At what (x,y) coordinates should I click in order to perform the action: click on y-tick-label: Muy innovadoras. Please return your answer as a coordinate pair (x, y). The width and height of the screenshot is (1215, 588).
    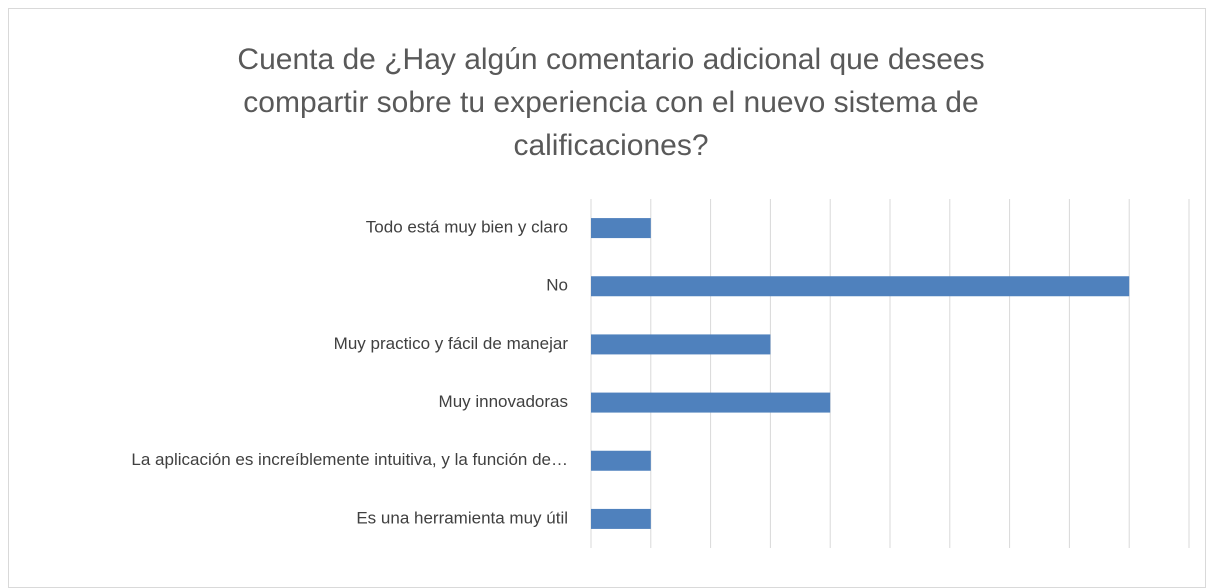
    Looking at the image, I should click on (503, 401).